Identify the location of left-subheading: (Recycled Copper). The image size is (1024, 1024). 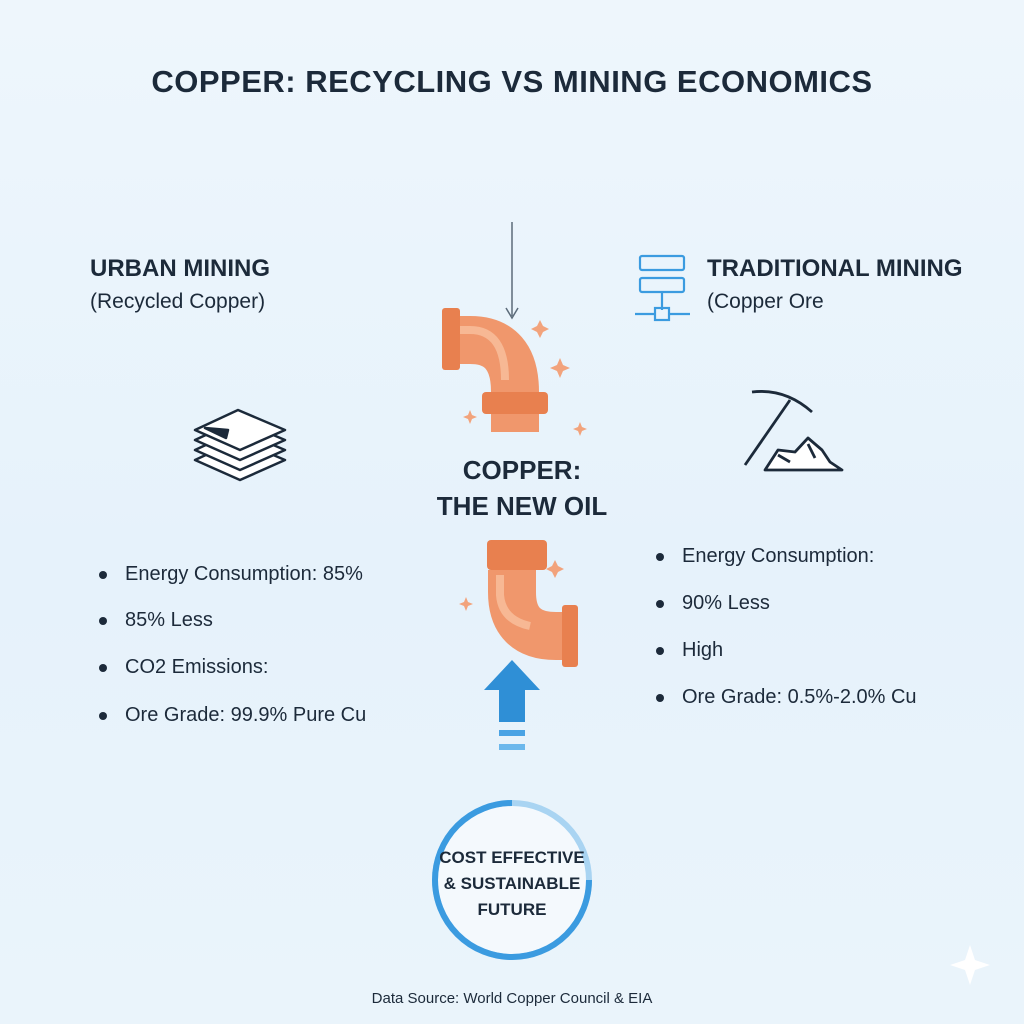
(178, 301).